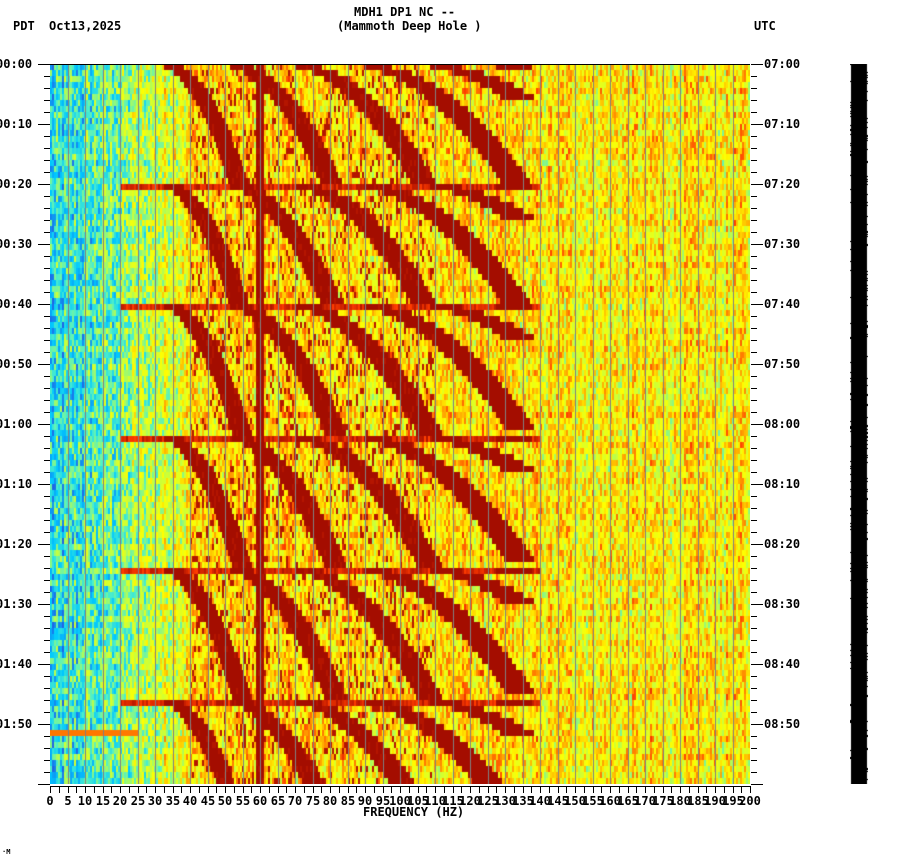  I want to click on x-tick-label: 65, so click(278, 801).